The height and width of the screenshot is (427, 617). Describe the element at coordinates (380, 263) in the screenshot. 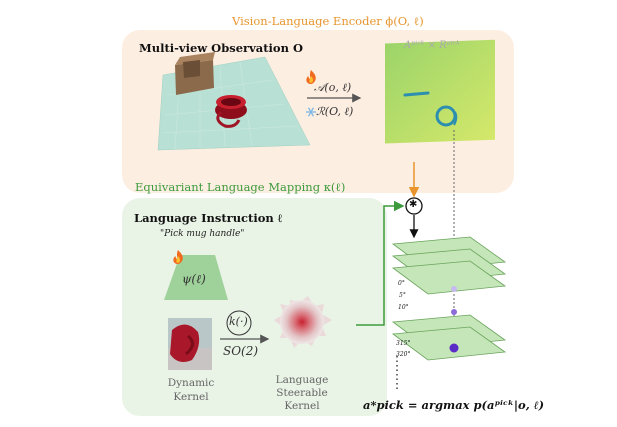

I see `kernel-arrow` at that location.